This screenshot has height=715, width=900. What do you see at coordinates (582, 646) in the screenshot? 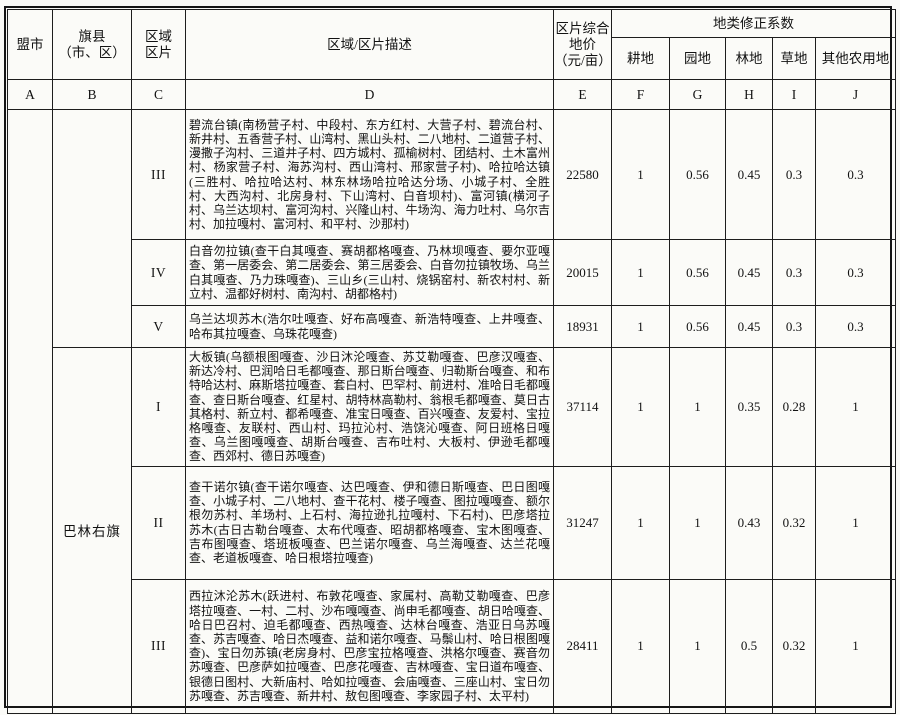
I see `row-6-price: 28411` at bounding box center [582, 646].